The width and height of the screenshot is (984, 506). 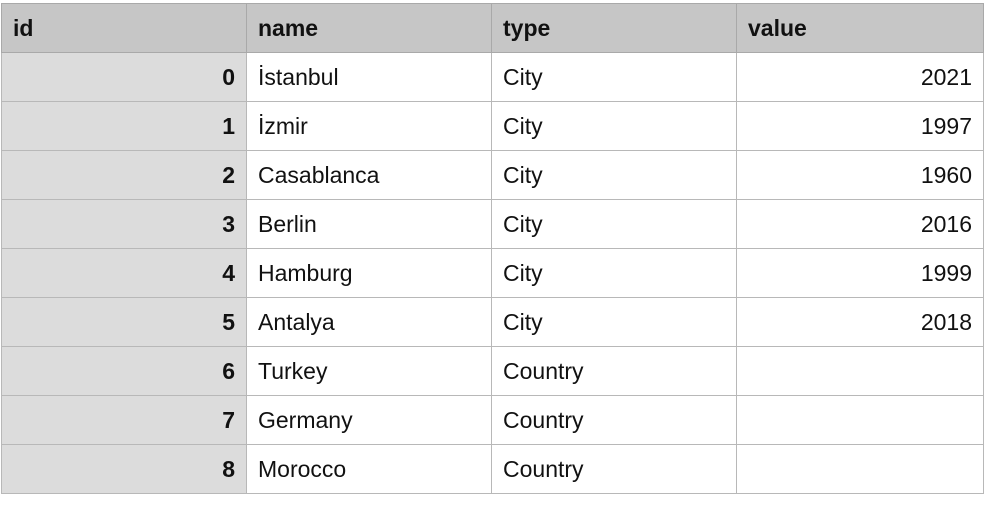 I want to click on table-header: id name type value, so click(x=492, y=28).